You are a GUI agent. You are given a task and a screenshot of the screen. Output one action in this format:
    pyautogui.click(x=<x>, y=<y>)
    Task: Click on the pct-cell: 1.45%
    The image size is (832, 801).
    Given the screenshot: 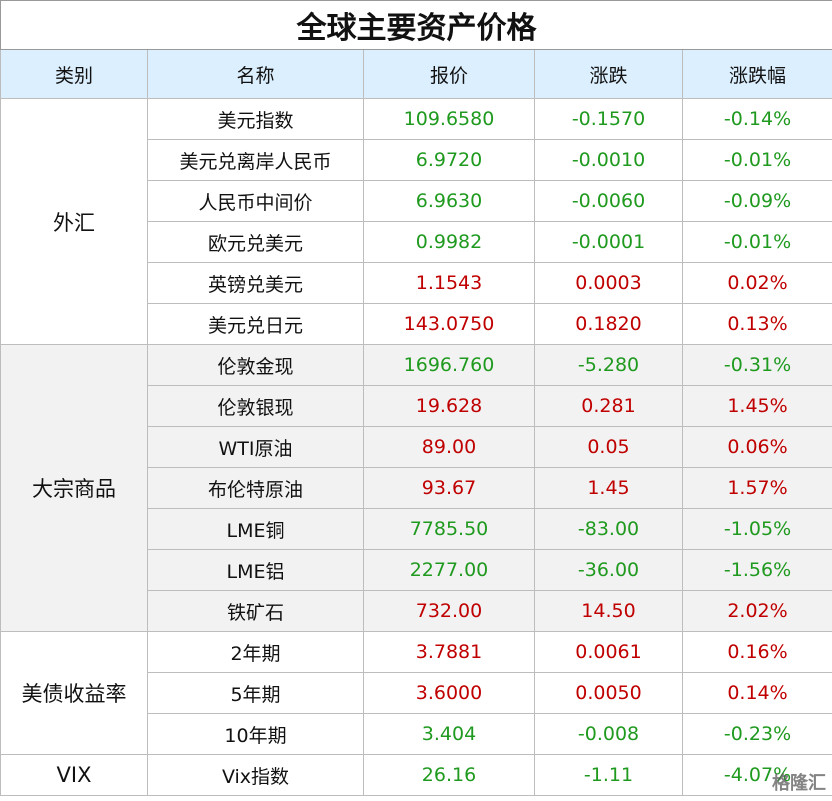 What is the action you would take?
    pyautogui.click(x=756, y=406)
    